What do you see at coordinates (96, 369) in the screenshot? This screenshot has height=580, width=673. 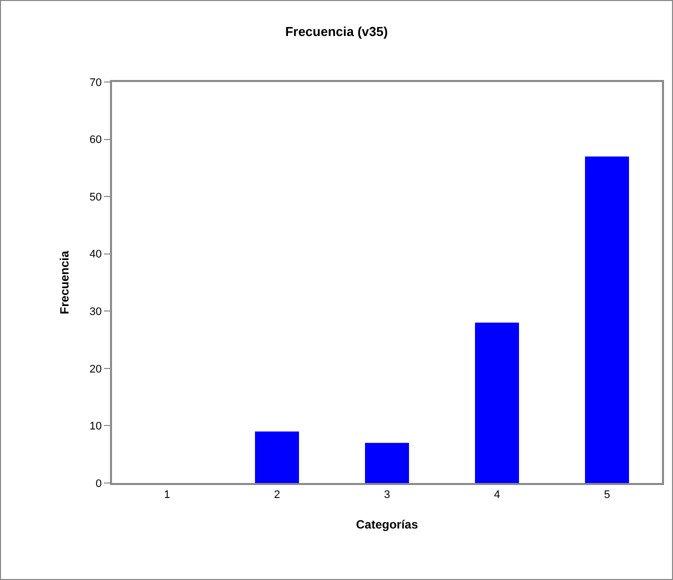 I see `y-tick-label: 20` at bounding box center [96, 369].